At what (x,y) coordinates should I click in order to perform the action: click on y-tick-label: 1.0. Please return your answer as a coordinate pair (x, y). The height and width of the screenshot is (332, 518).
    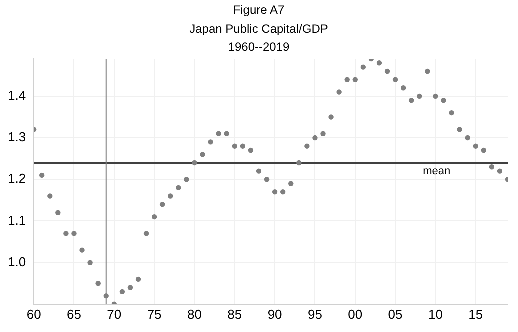
    Looking at the image, I should click on (17, 262).